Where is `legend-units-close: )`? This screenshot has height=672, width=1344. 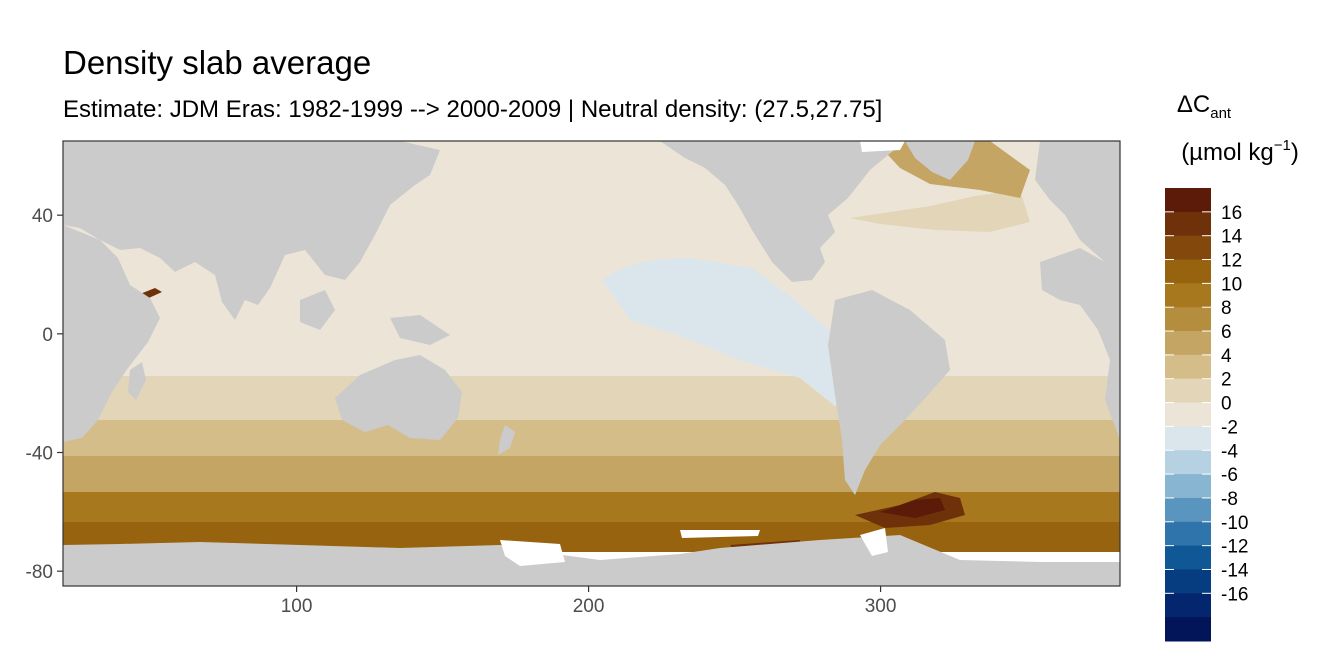 legend-units-close: ) is located at coordinates (1295, 152).